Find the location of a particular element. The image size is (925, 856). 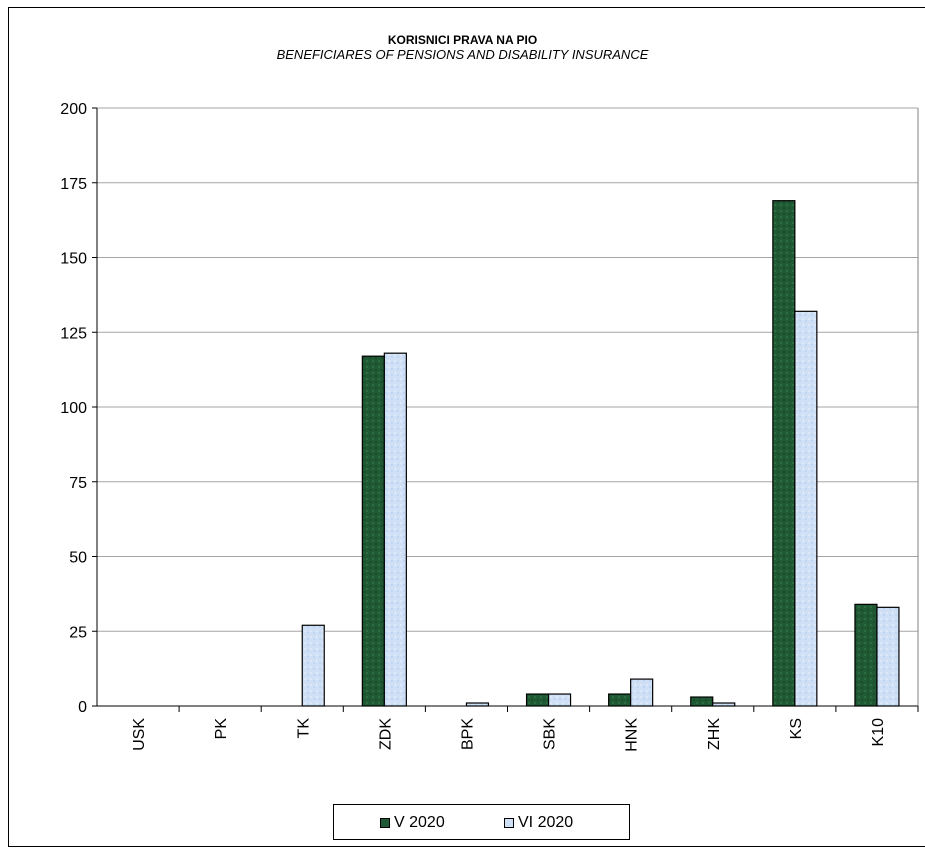

x-tick-label: ZHK is located at coordinates (714, 734).